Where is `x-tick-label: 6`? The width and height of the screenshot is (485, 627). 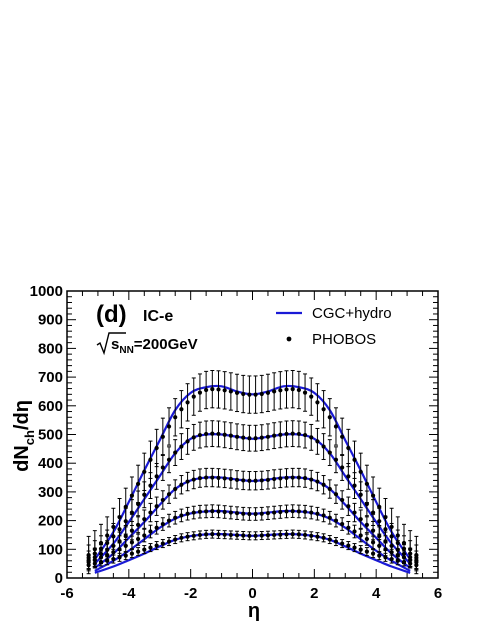
x-tick-label: 6 is located at coordinates (438, 593).